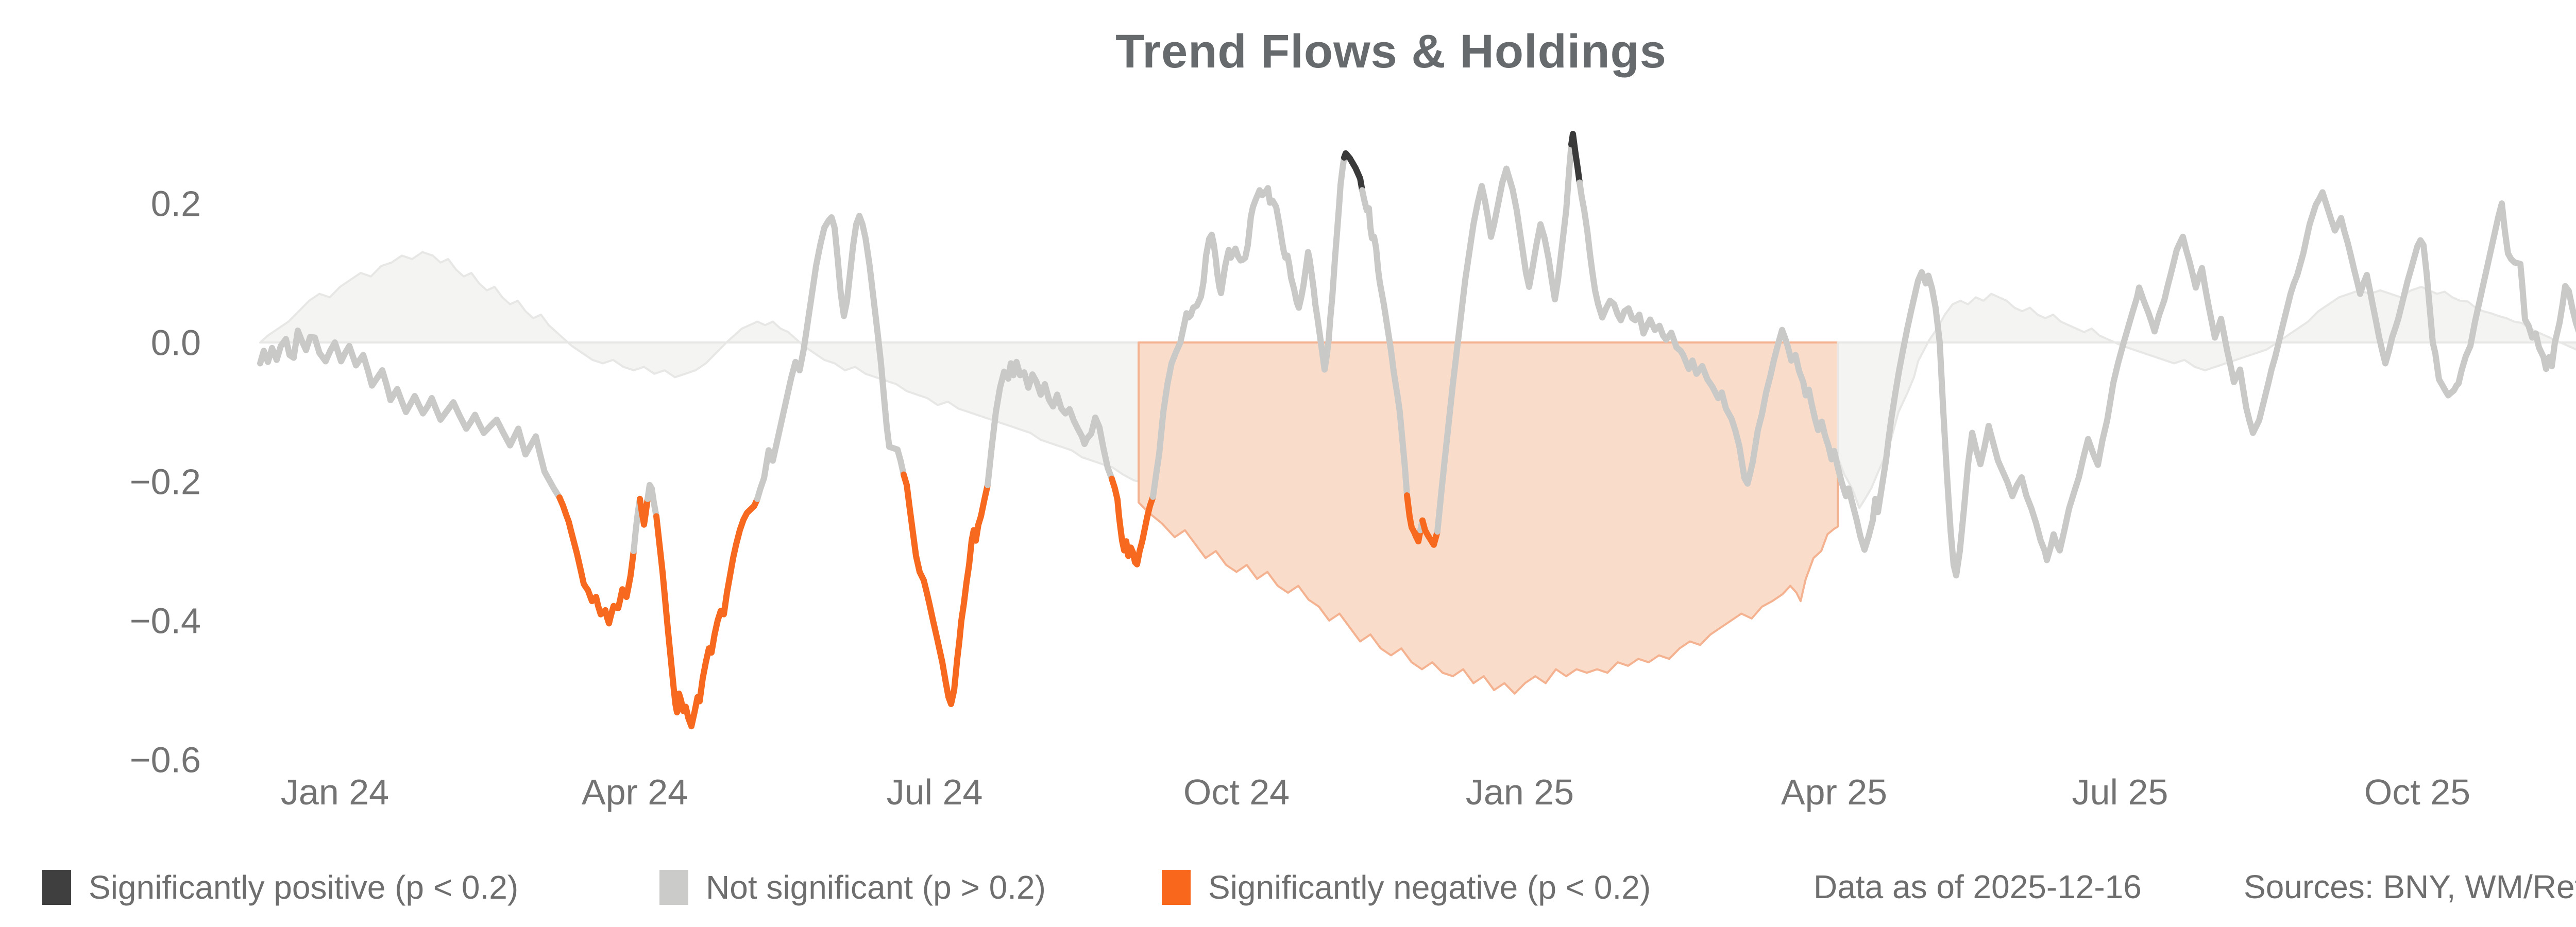  I want to click on y-axis-tick-labels: 0.2 0.0 −0.2 −0.4 −0.6, so click(165, 482).